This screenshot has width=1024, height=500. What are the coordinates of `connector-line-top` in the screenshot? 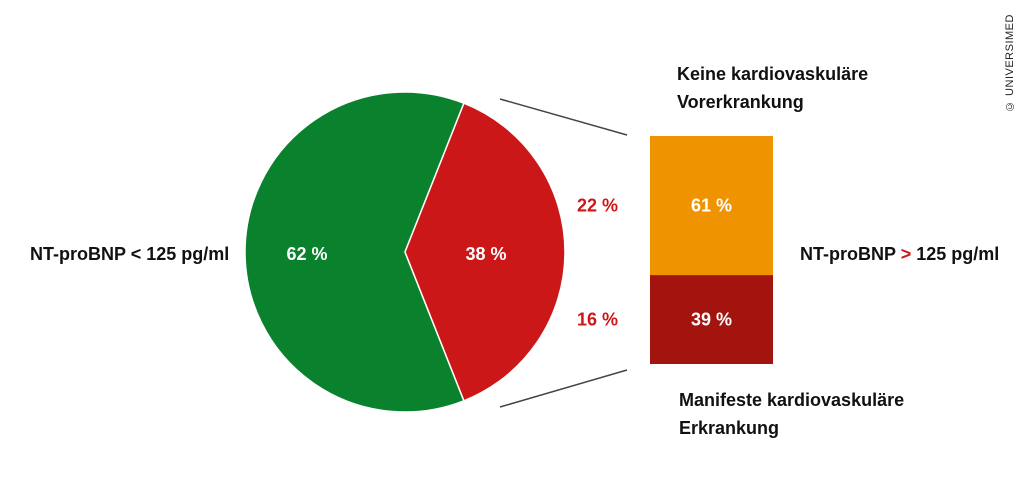 It's located at (563, 117).